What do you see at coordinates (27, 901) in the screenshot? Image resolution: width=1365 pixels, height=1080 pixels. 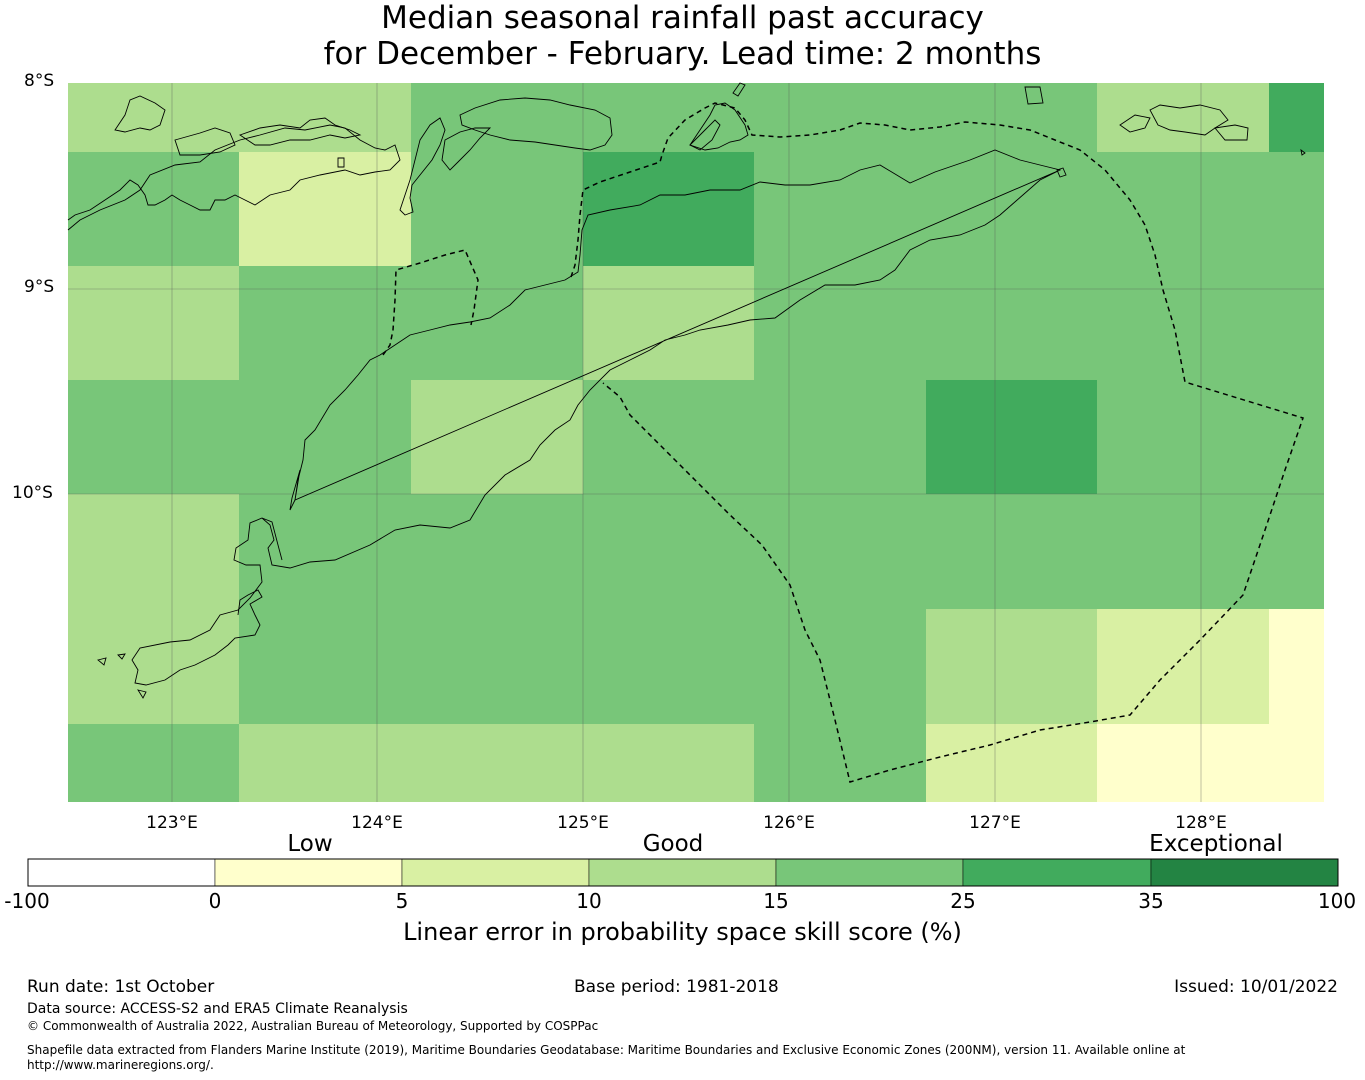 I see `tick-minus-100: -100` at bounding box center [27, 901].